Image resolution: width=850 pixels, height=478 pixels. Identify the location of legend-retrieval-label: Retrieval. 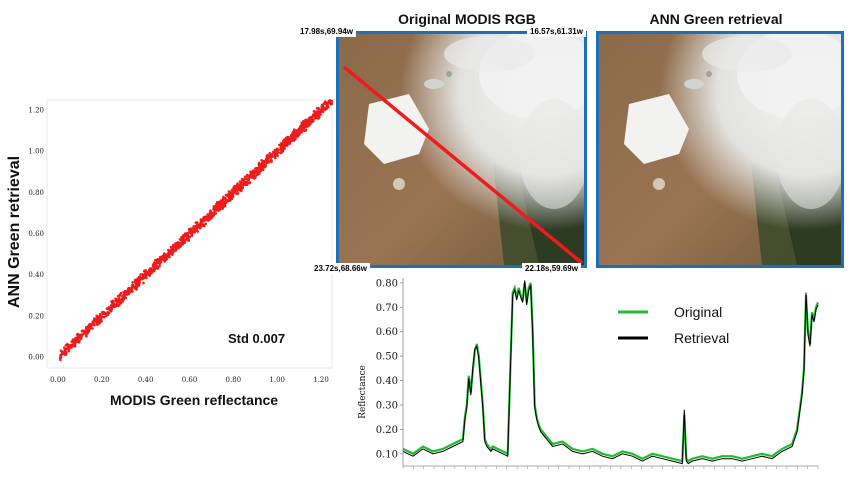
(701, 338).